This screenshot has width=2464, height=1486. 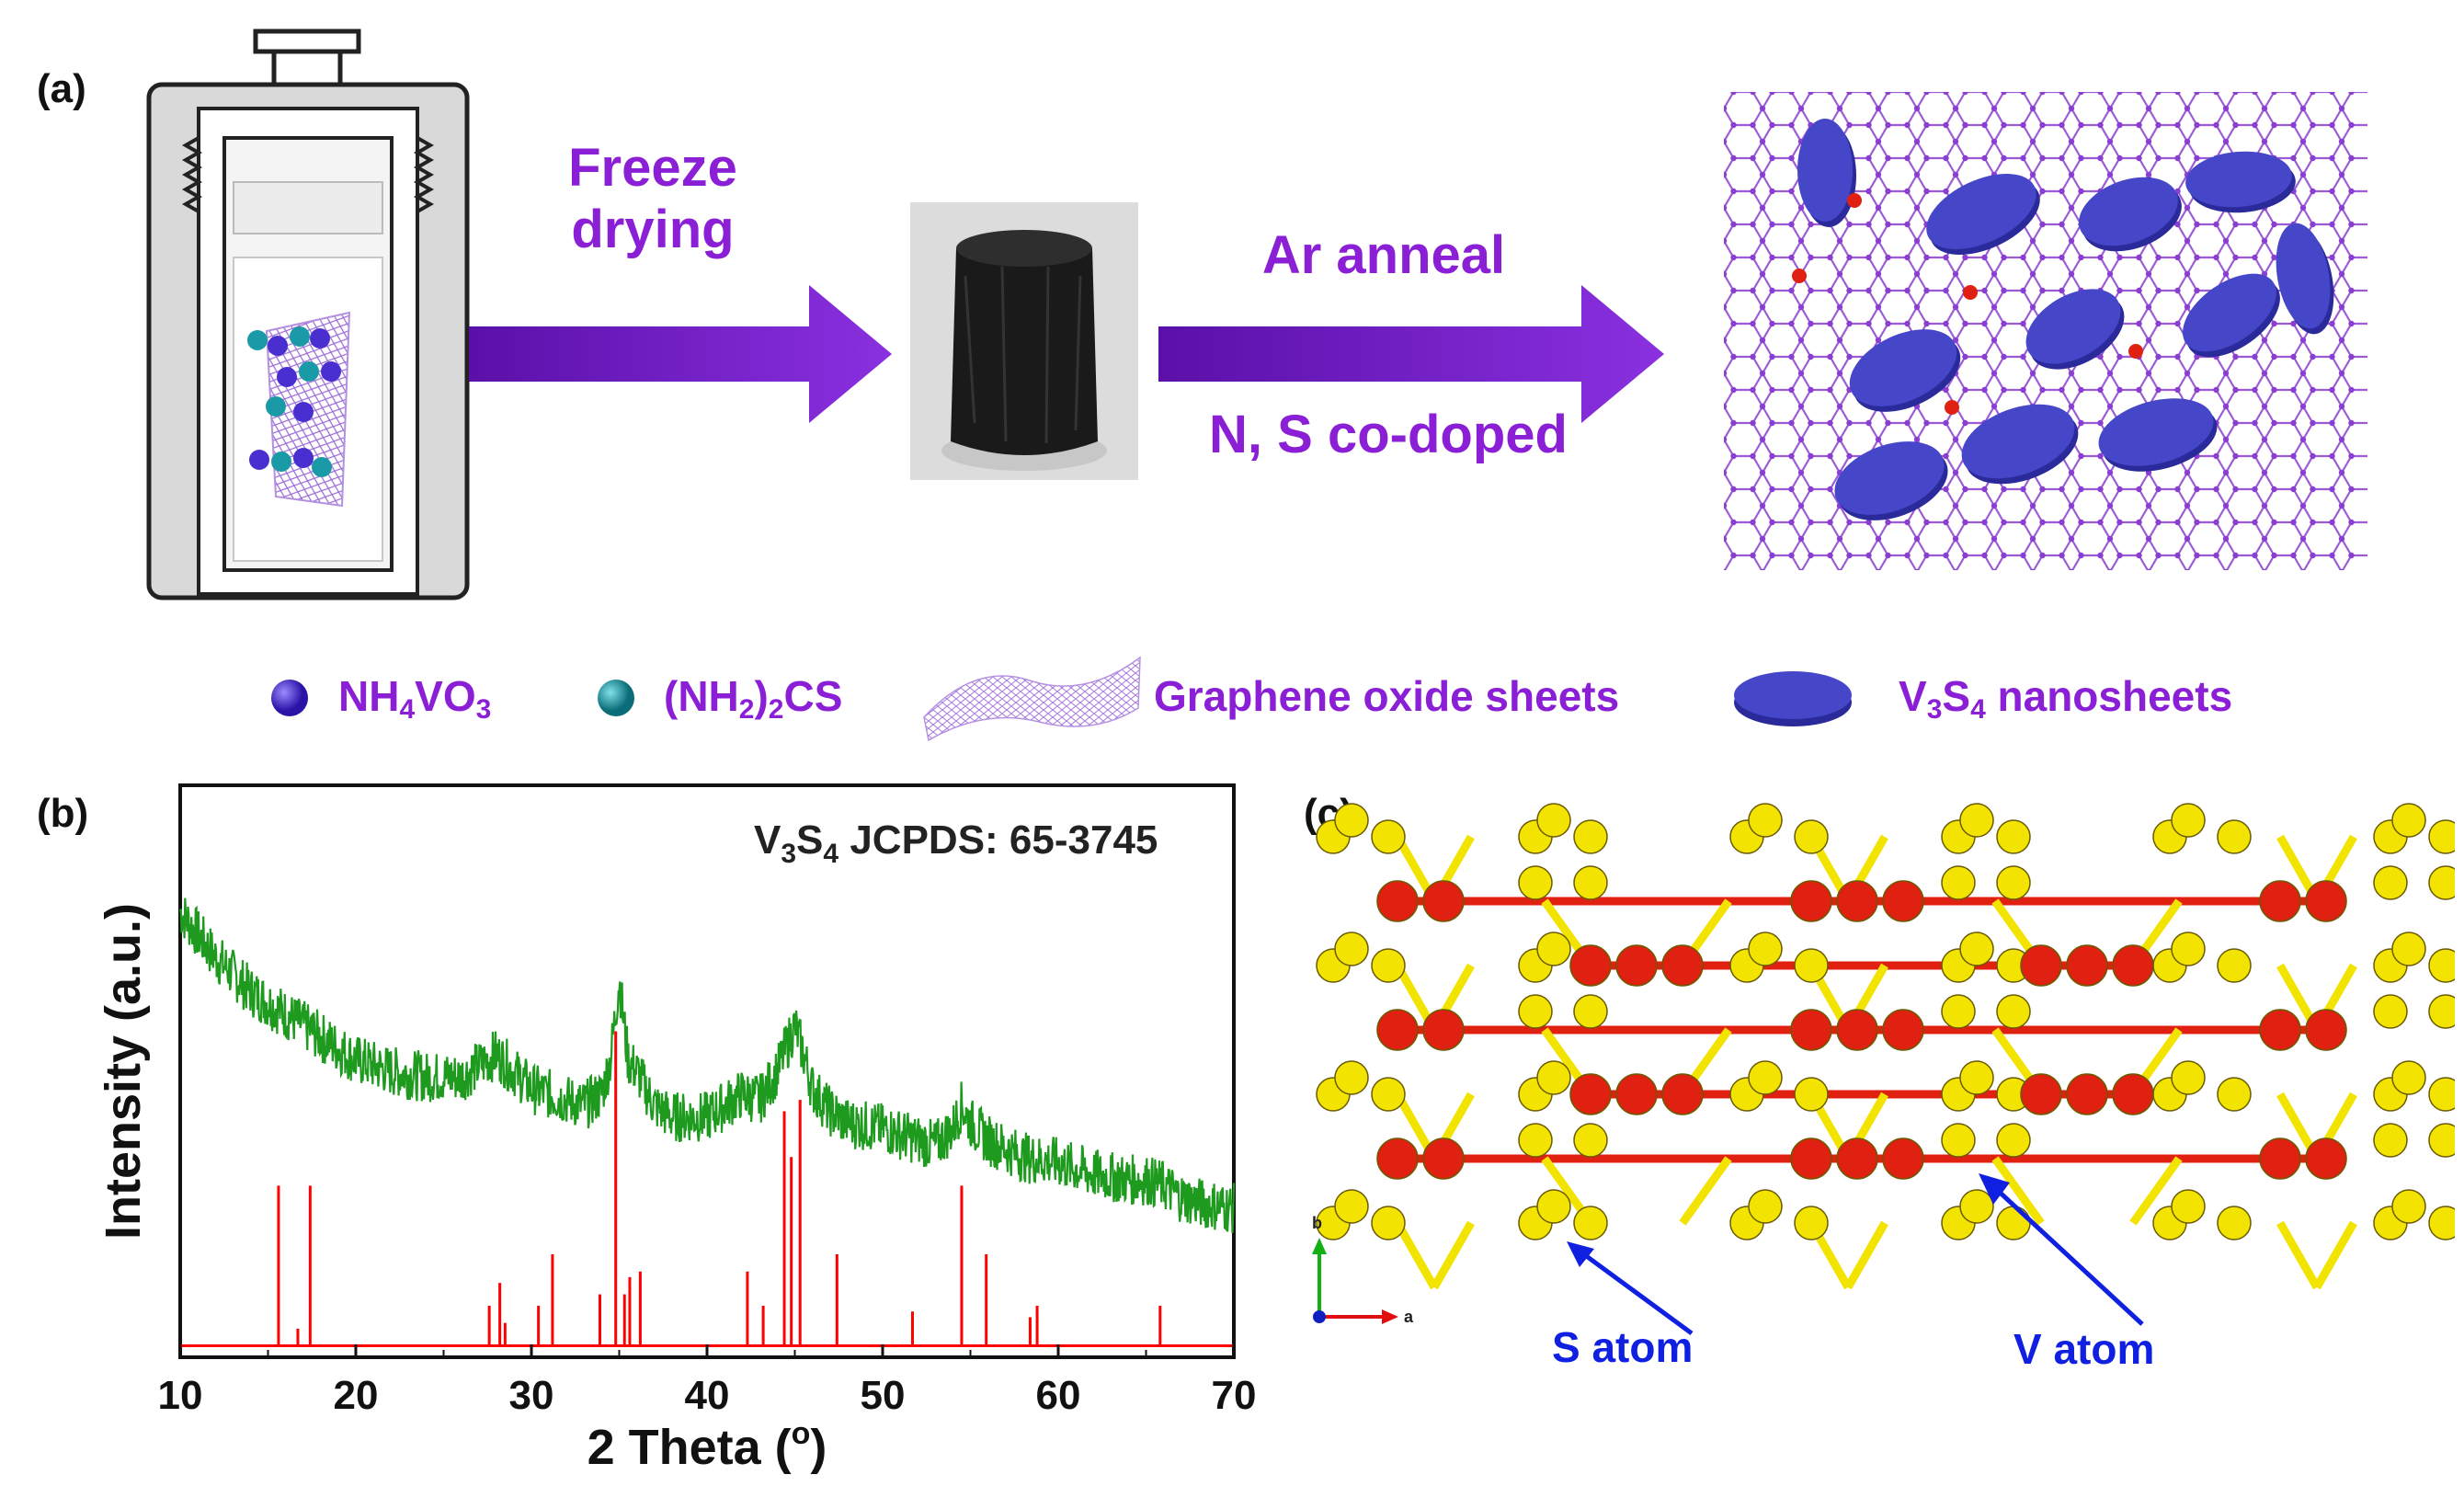 I want to click on v3s4-legend-icon, so click(x=1793, y=699).